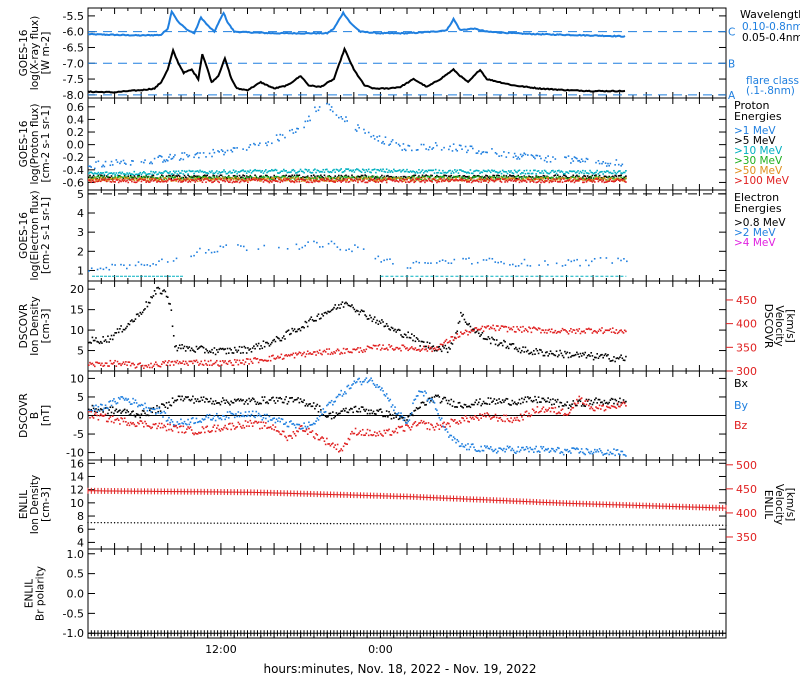 Image resolution: width=800 pixels, height=680 pixels. What do you see at coordinates (24, 415) in the screenshot?
I see `y-axis-label-line: DSCOVR` at bounding box center [24, 415].